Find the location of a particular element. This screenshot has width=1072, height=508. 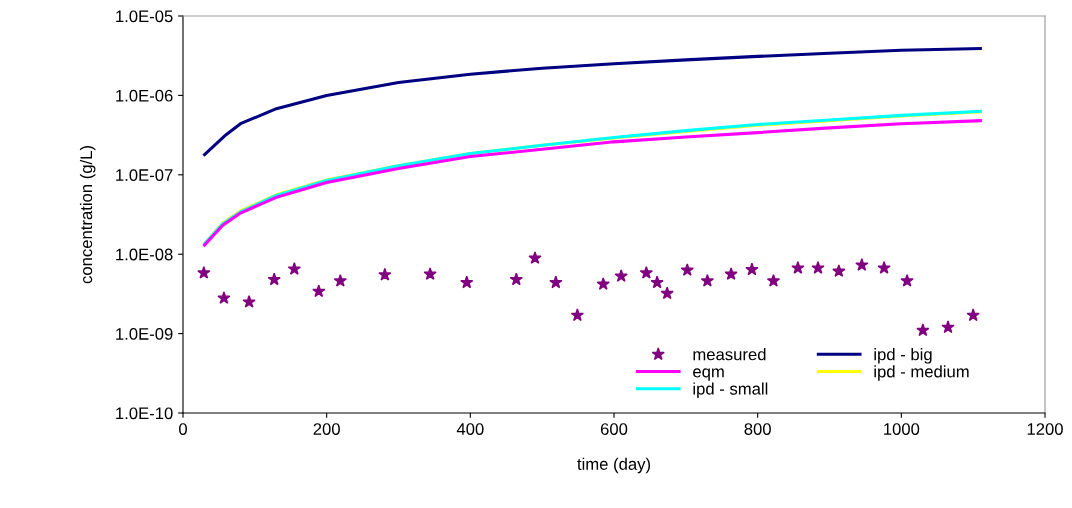

x-tick-label: 200 is located at coordinates (326, 429).